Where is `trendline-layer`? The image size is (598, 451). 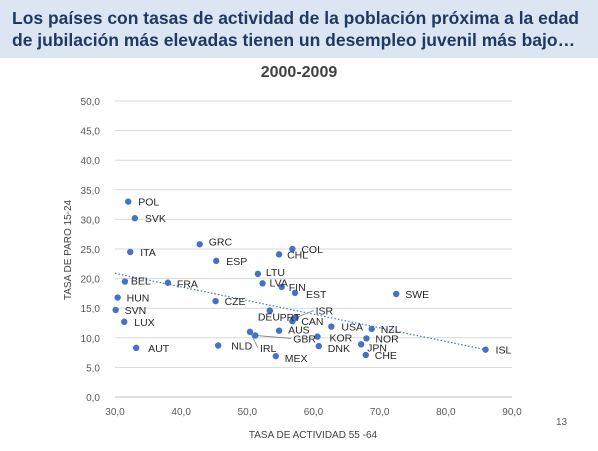 trendline-layer is located at coordinates (300, 311).